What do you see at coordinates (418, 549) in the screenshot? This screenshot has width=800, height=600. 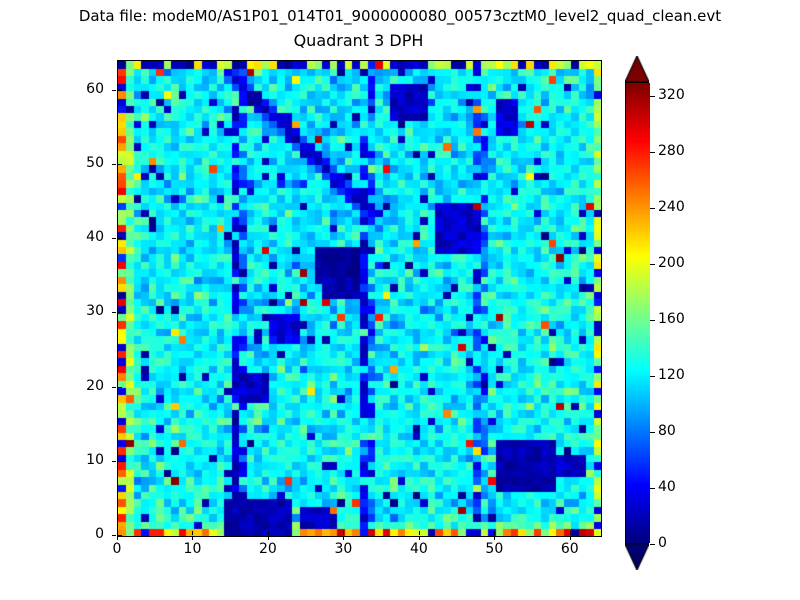 I see `x-tick-label: 40` at bounding box center [418, 549].